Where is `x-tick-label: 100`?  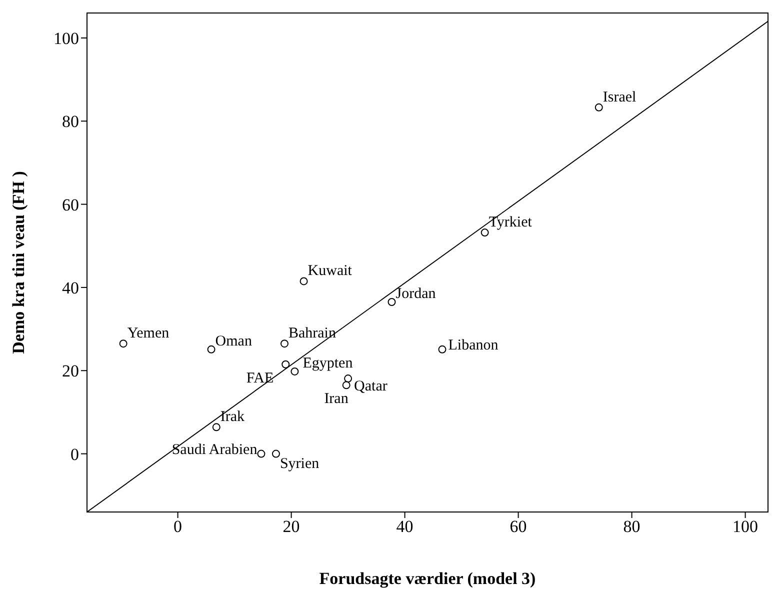
x-tick-label: 100 is located at coordinates (745, 526).